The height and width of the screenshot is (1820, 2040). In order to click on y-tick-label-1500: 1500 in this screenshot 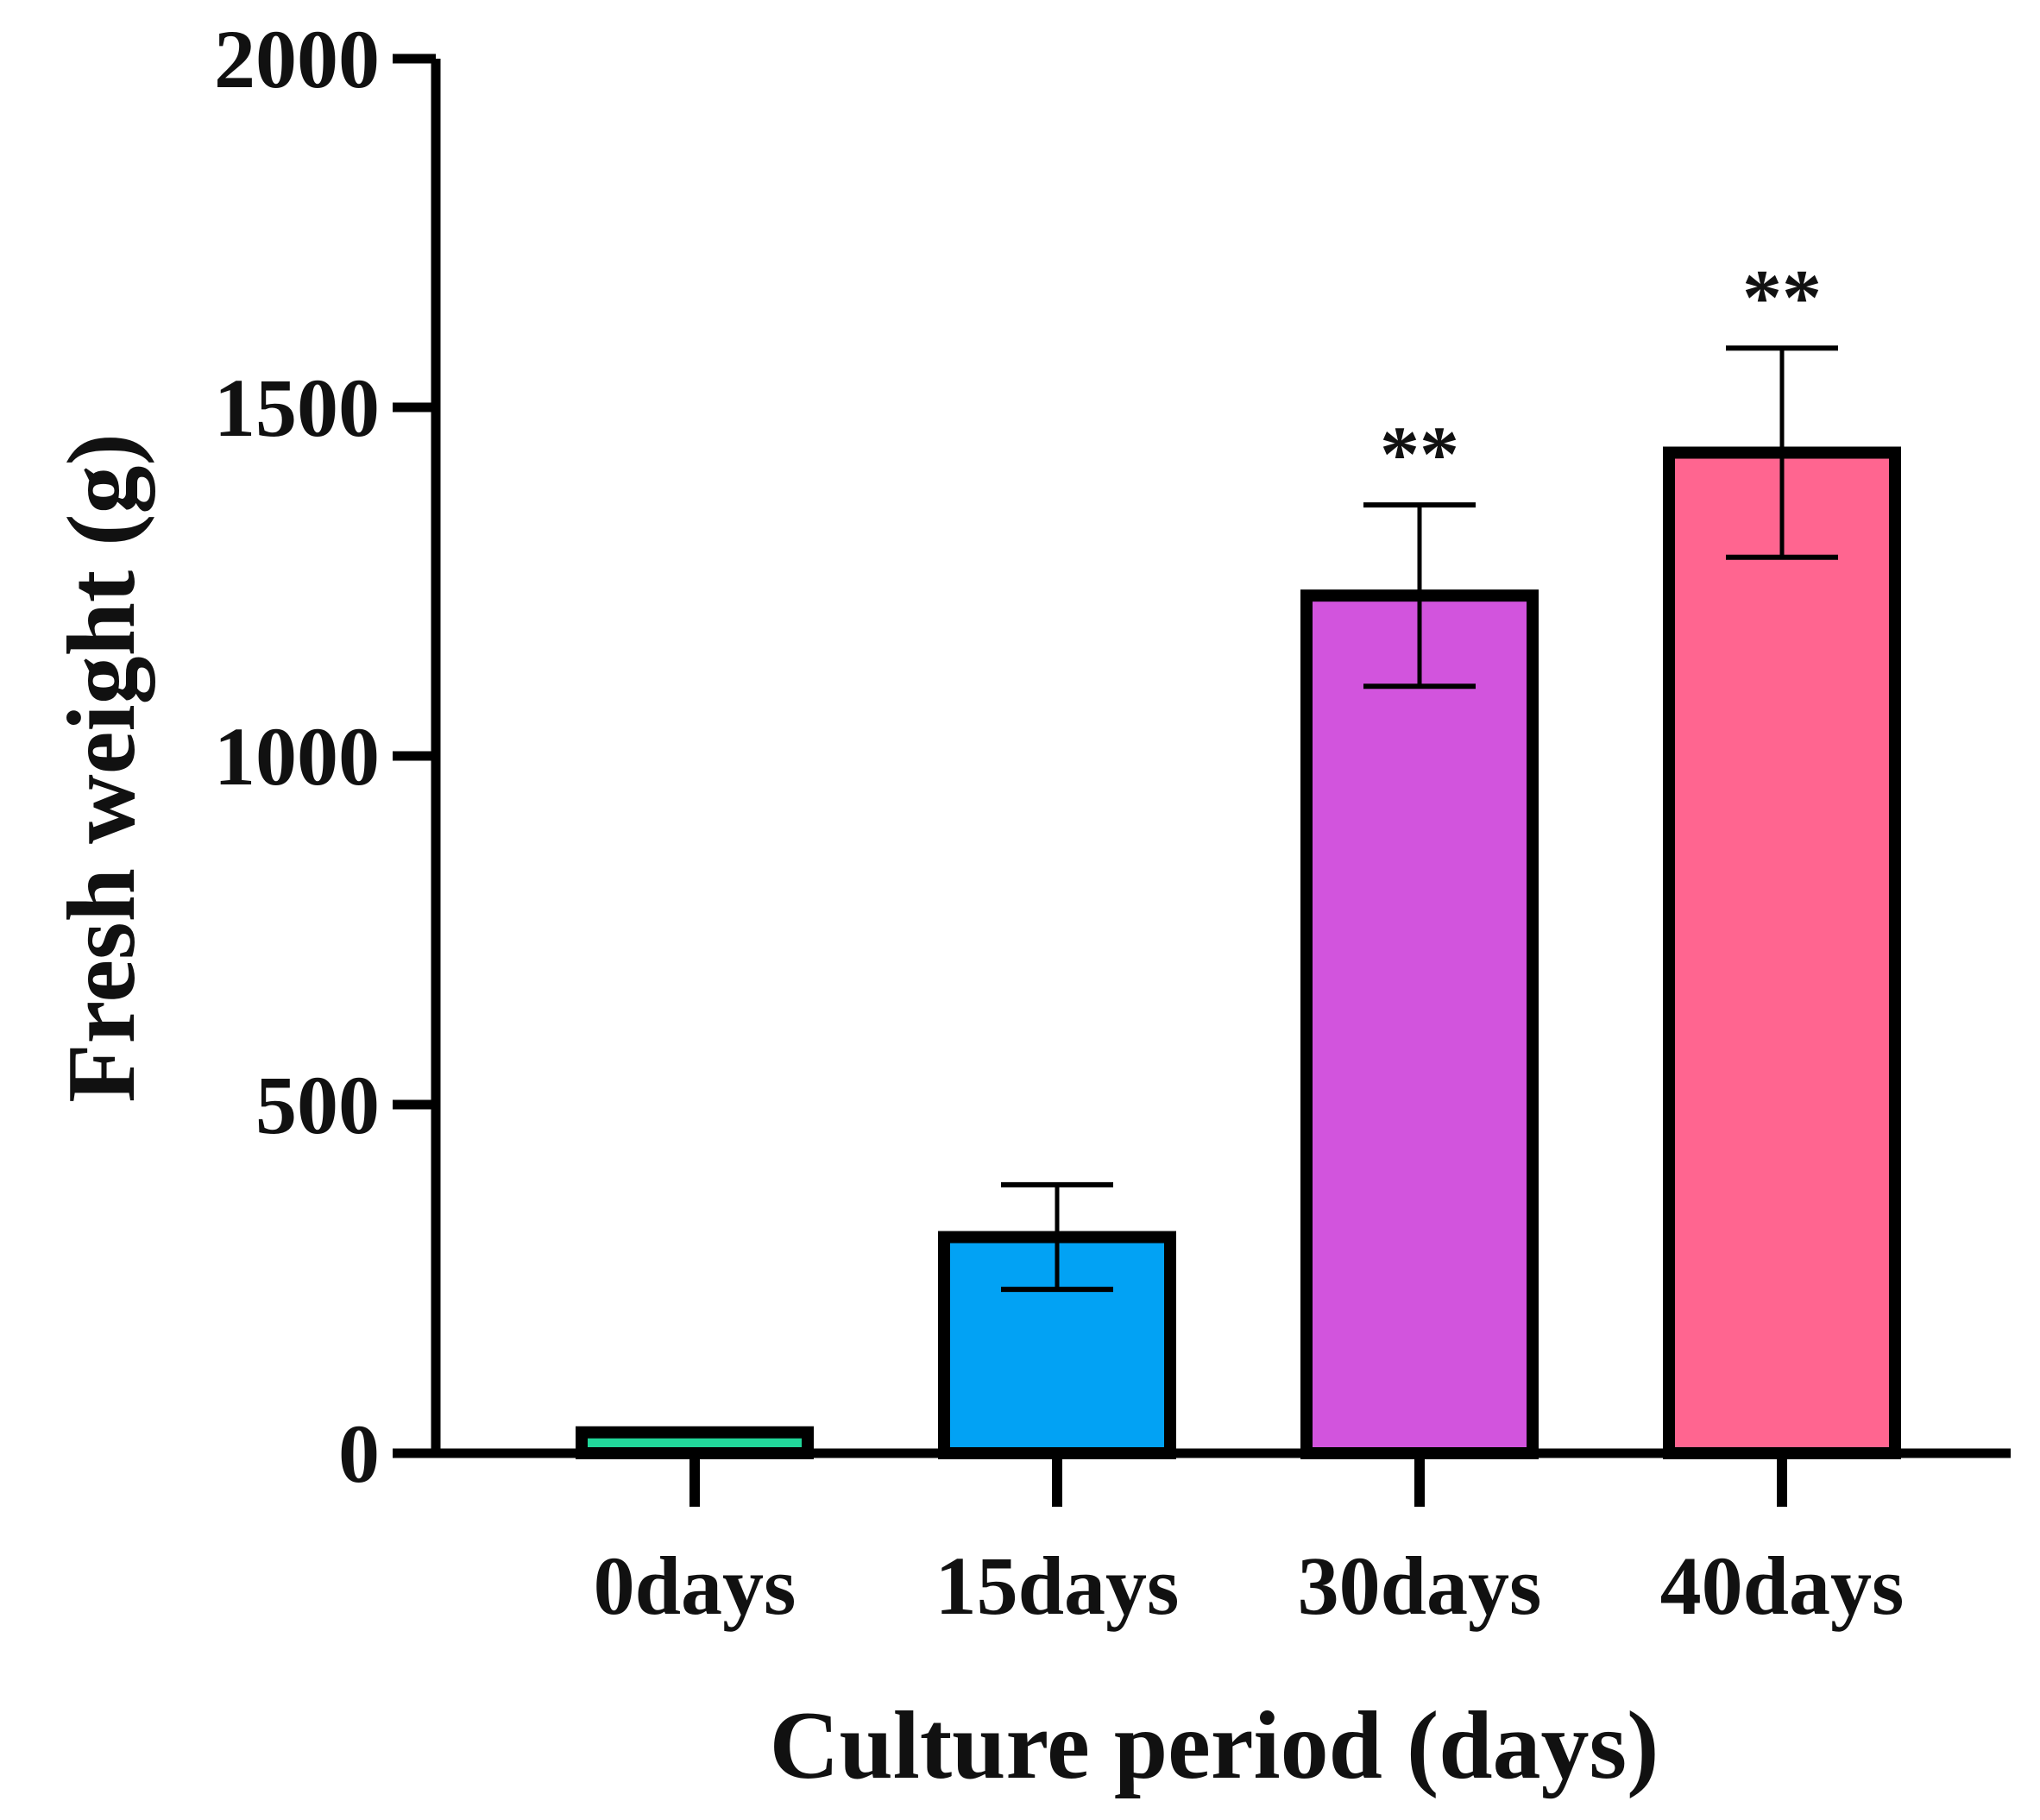, I will do `click(297, 408)`.